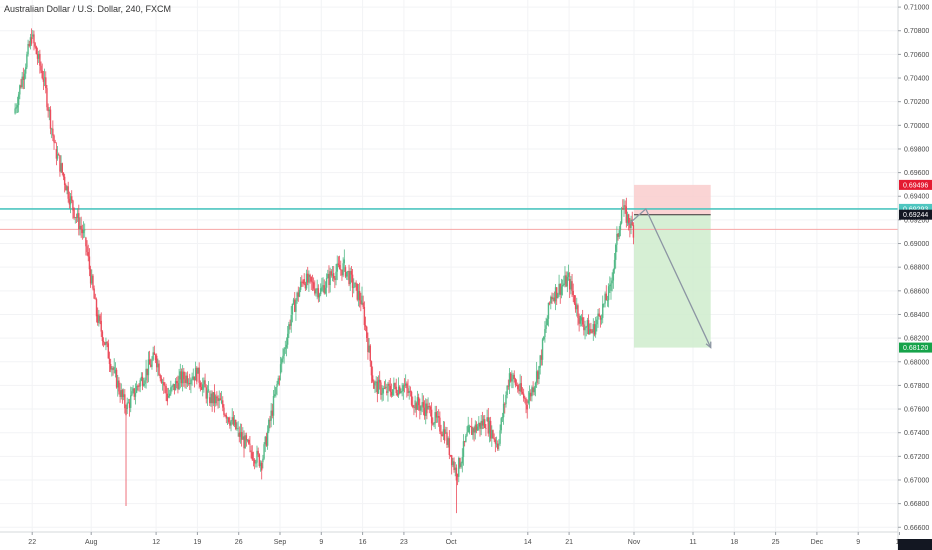 This screenshot has width=932, height=550. What do you see at coordinates (734, 542) in the screenshot?
I see `time-axis-label: 18` at bounding box center [734, 542].